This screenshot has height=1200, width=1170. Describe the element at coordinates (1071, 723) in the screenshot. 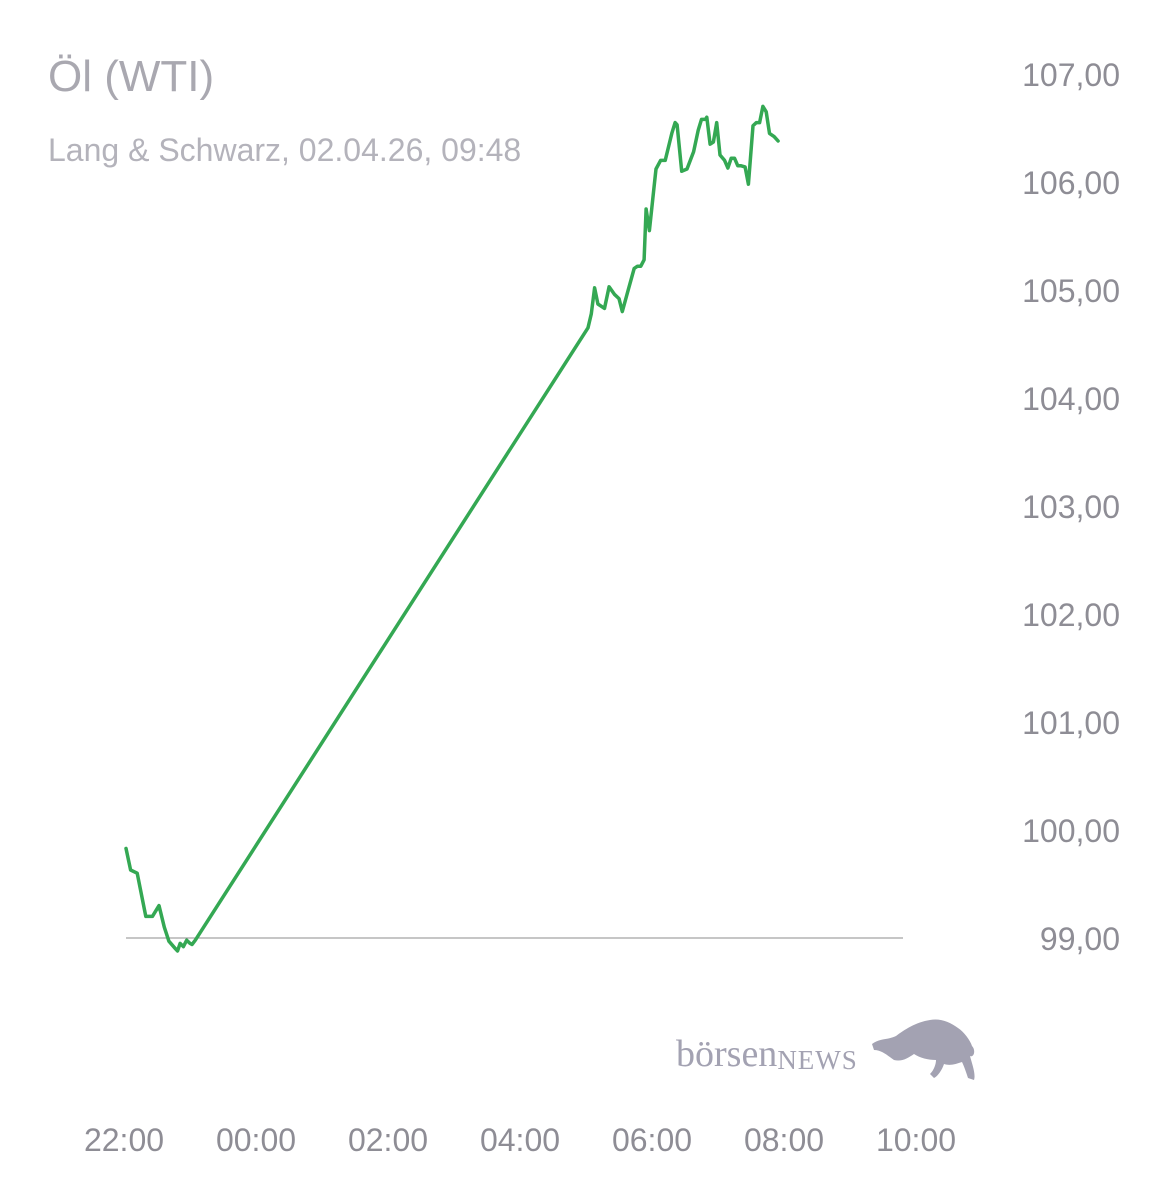

I see `y-tick-label: 101,00` at that location.